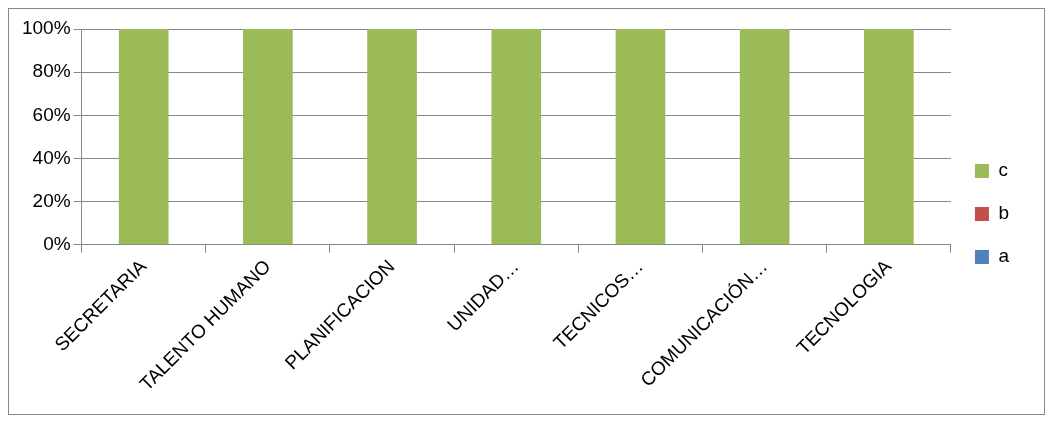 This screenshot has height=423, width=1053. I want to click on legend-label: b, so click(1004, 213).